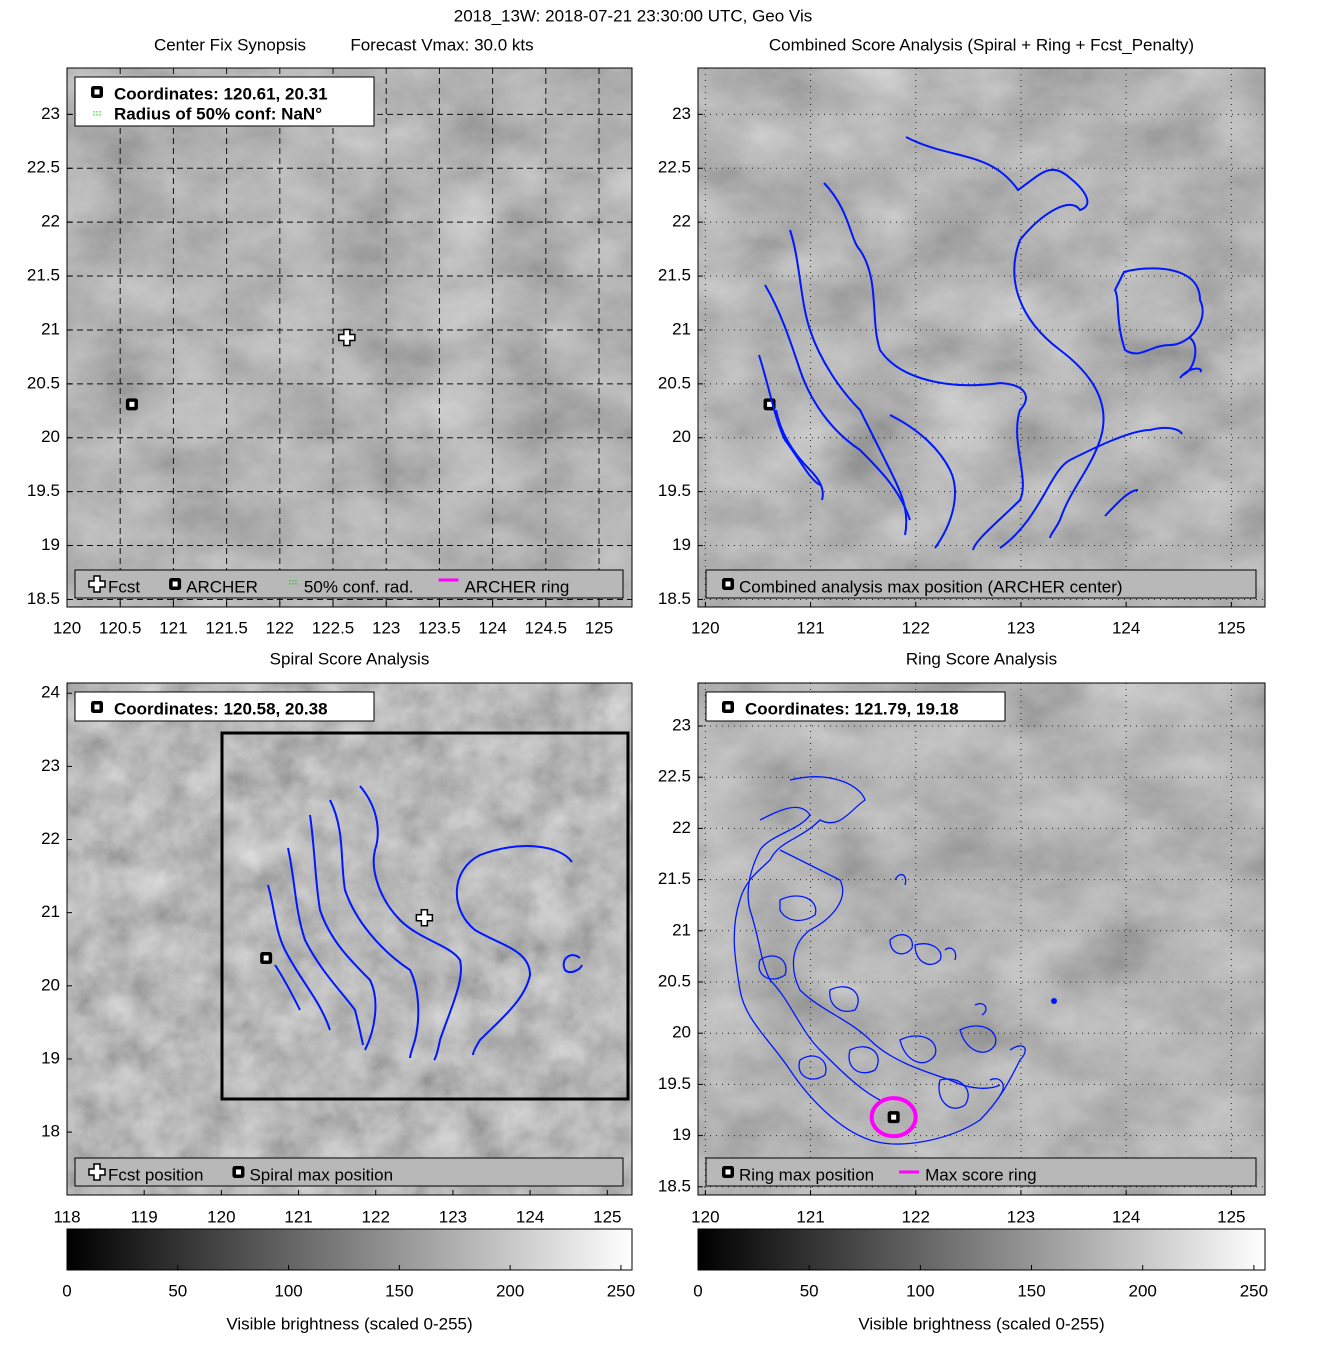 The image size is (1317, 1350). What do you see at coordinates (230, 44) in the screenshot?
I see `panel-title: Center Fix Synopsis` at bounding box center [230, 44].